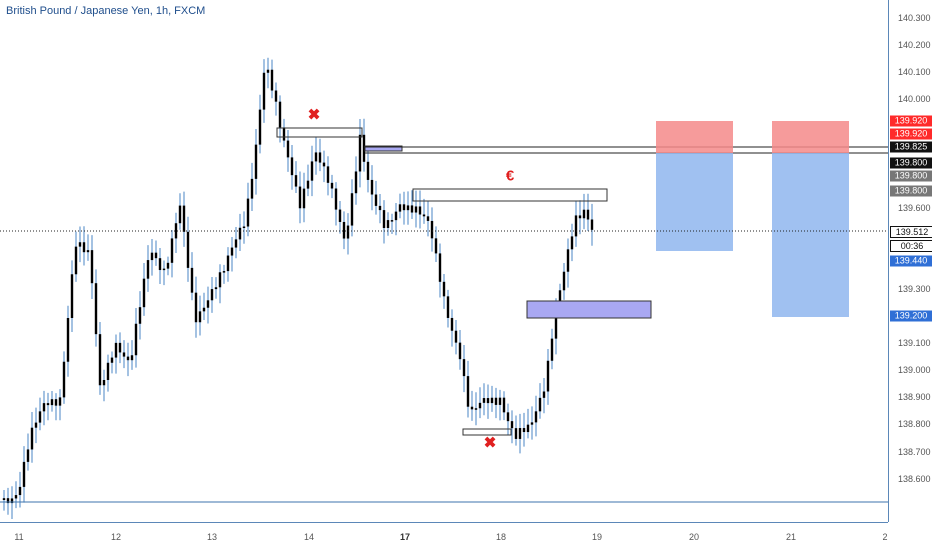 Image resolution: width=932 pixels, height=551 pixels. What do you see at coordinates (314, 115) in the screenshot?
I see `cross-top-marker: ✖` at bounding box center [314, 115].